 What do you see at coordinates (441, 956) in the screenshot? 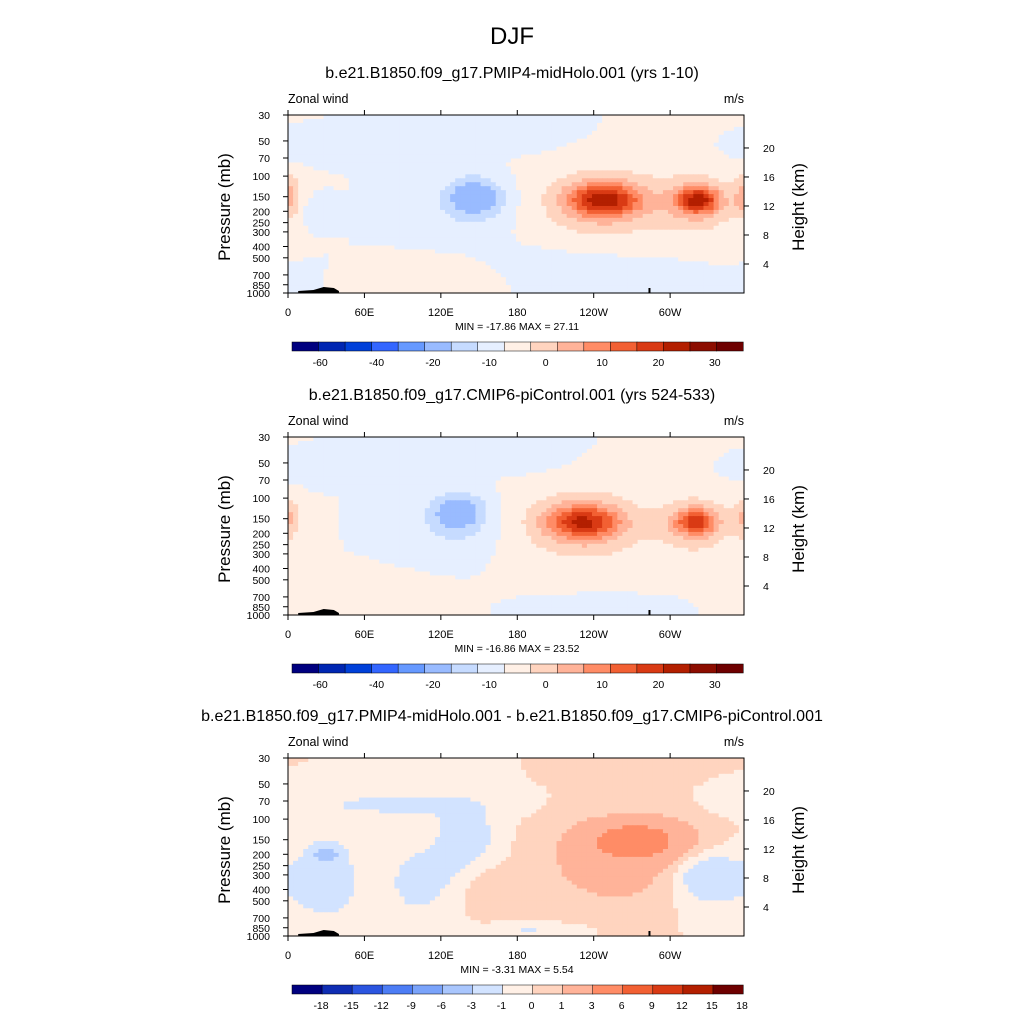
I see `x-tick-label: 120E` at bounding box center [441, 956].